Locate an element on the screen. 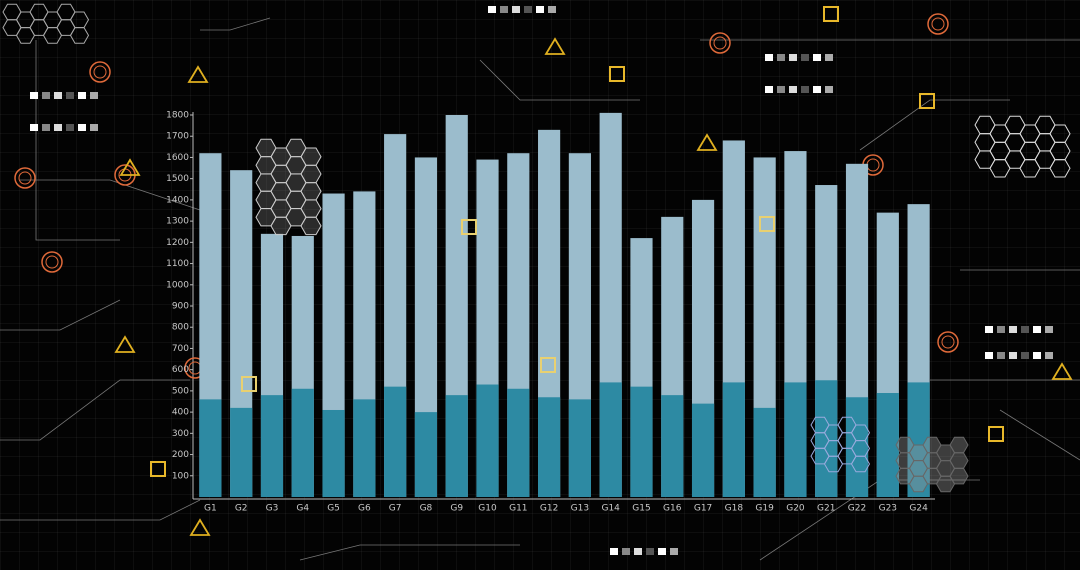 Image resolution: width=1080 pixels, height=570 pixels. x-tick-label: G23 is located at coordinates (888, 509).